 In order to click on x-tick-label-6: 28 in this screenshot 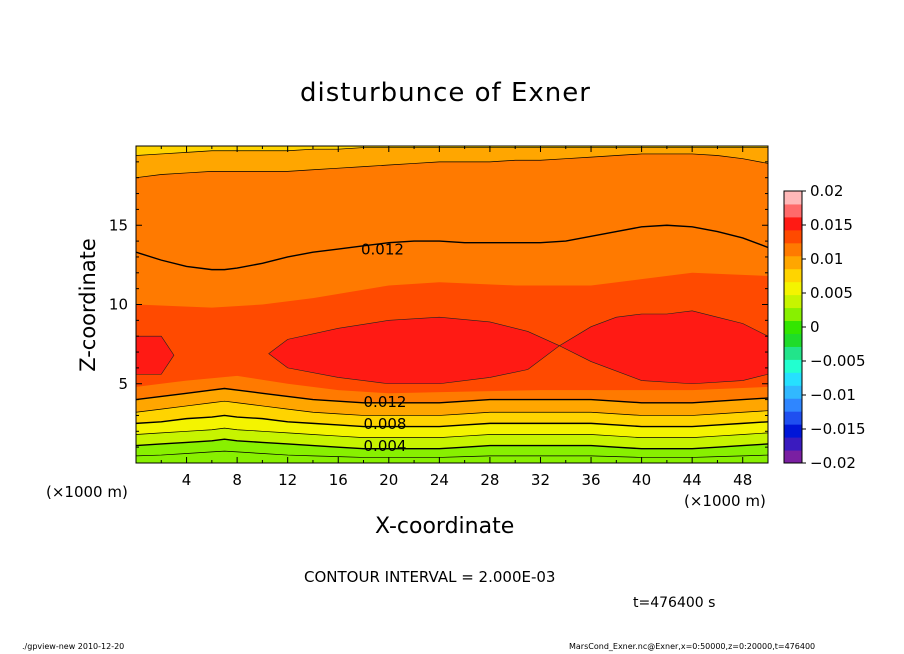, I will do `click(489, 480)`.